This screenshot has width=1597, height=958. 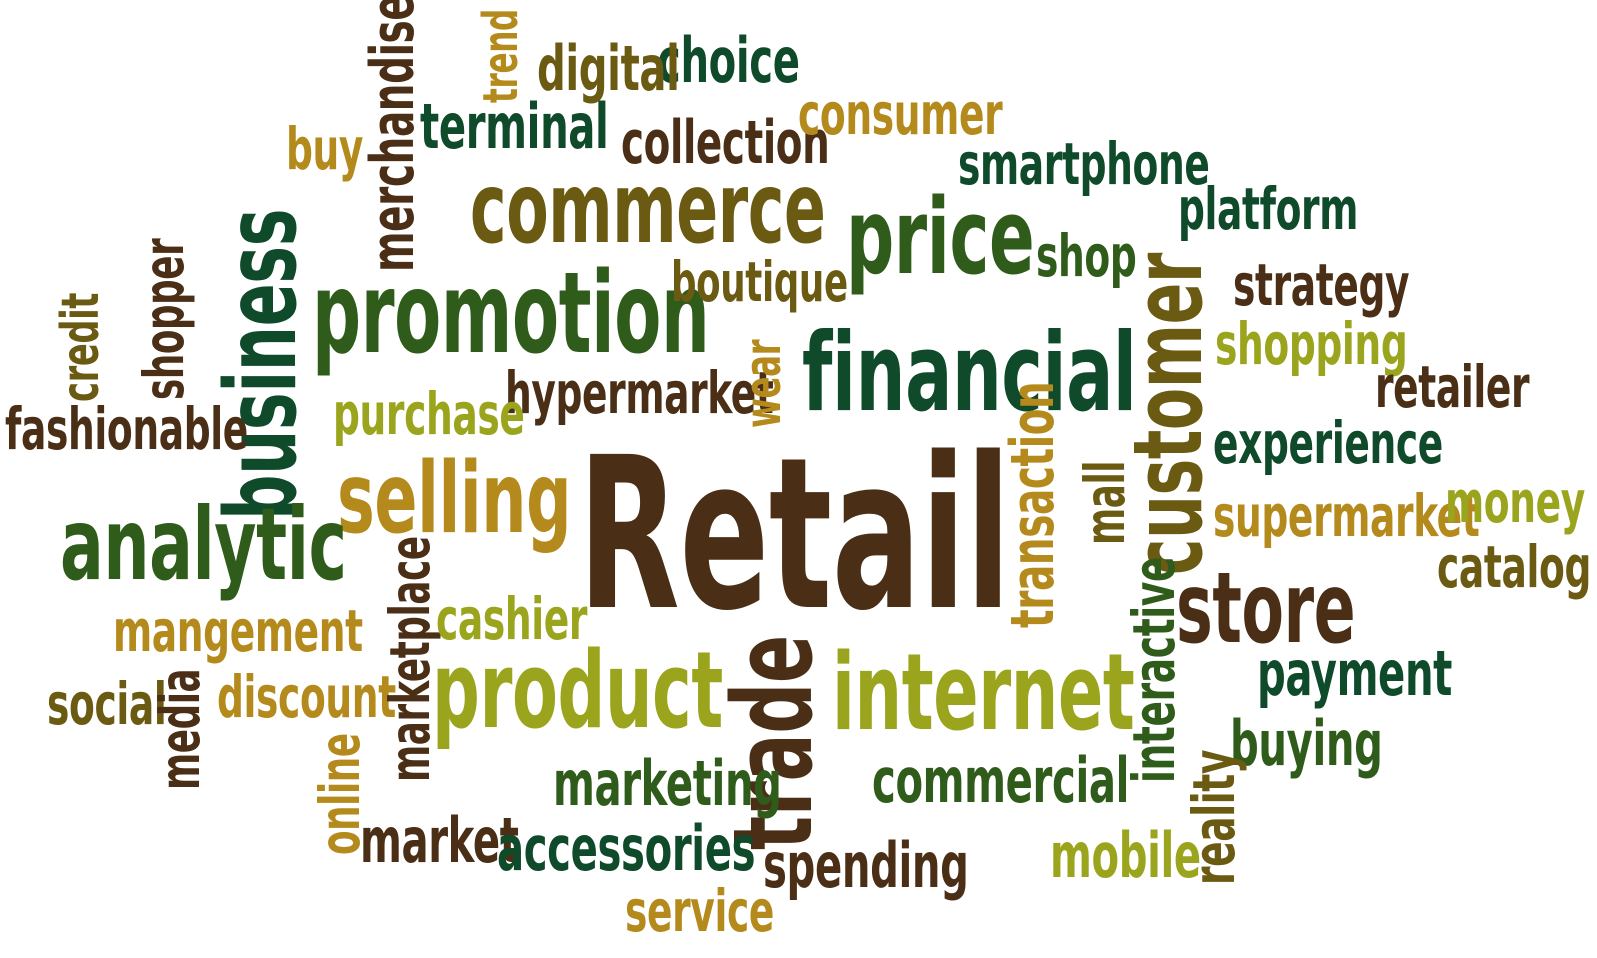 I want to click on word-discount: discount, so click(x=306, y=697).